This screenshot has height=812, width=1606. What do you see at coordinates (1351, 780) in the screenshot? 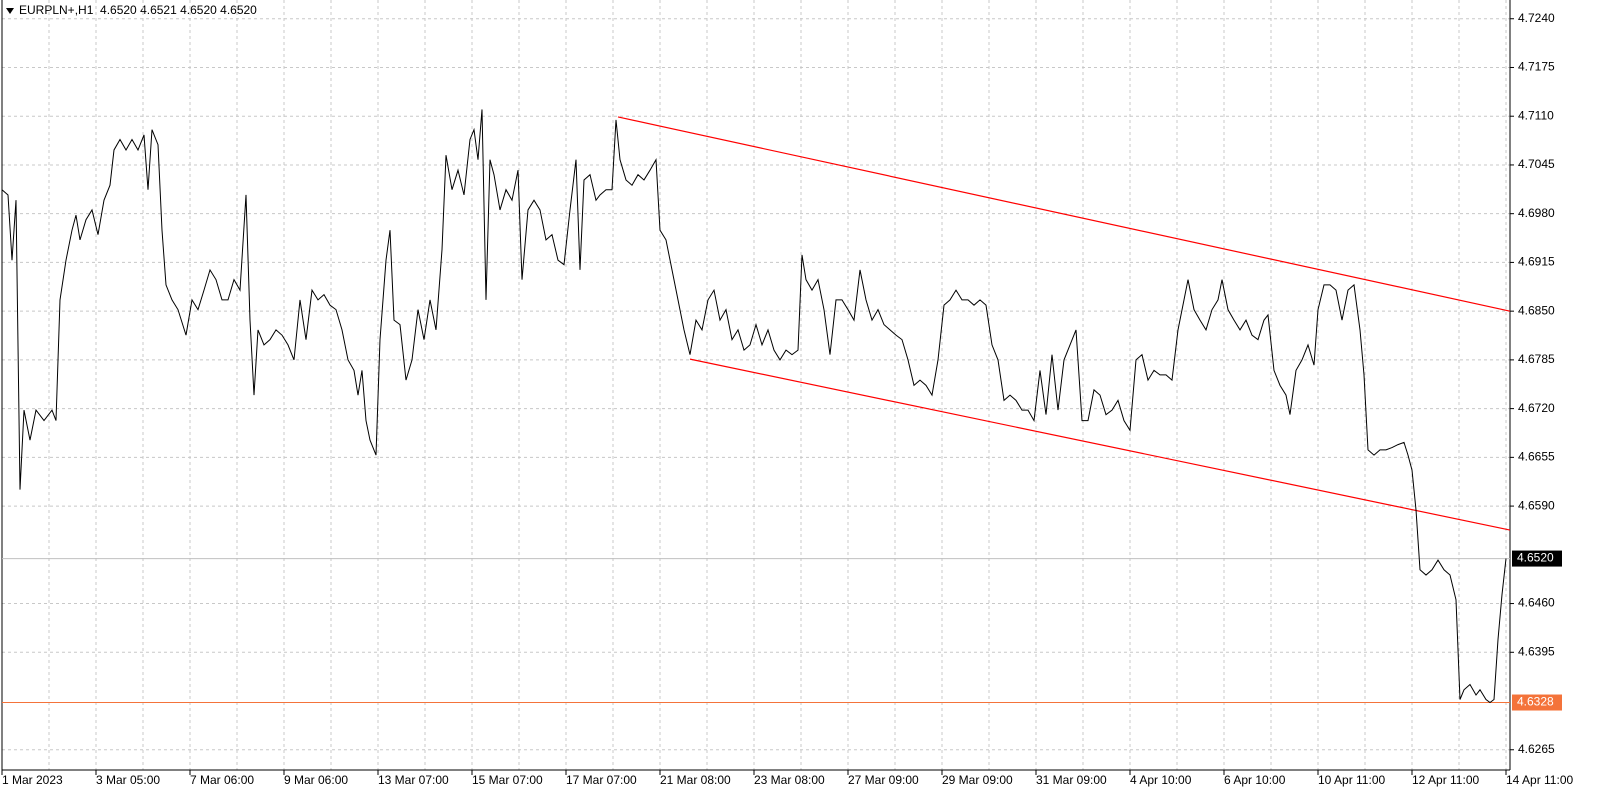
I see `x-tick-label: 10 Apr 11:00` at bounding box center [1351, 780].